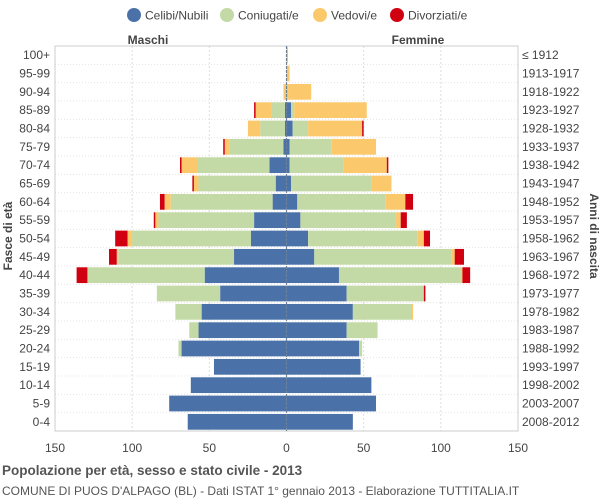 The width and height of the screenshot is (600, 500). I want to click on birth-year-label: 2008-2012, so click(551, 422).